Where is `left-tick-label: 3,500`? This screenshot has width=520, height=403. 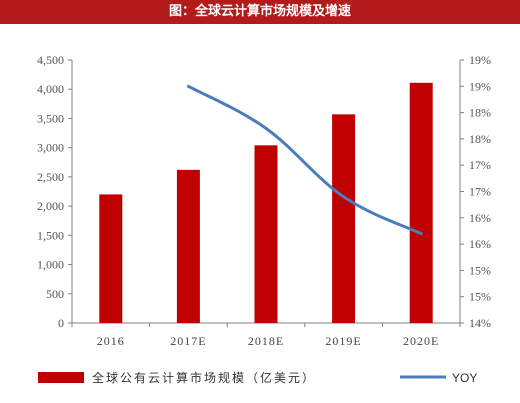
left-tick-label: 3,500 is located at coordinates (50, 118).